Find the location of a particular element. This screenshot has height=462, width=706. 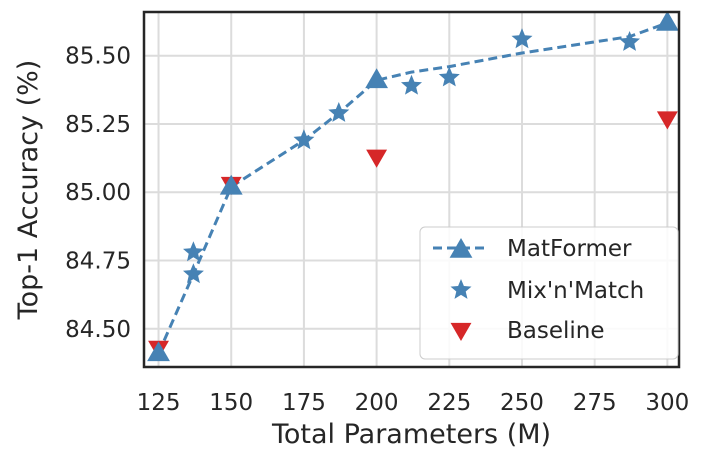

legend-baseline-marker is located at coordinates (461, 331).